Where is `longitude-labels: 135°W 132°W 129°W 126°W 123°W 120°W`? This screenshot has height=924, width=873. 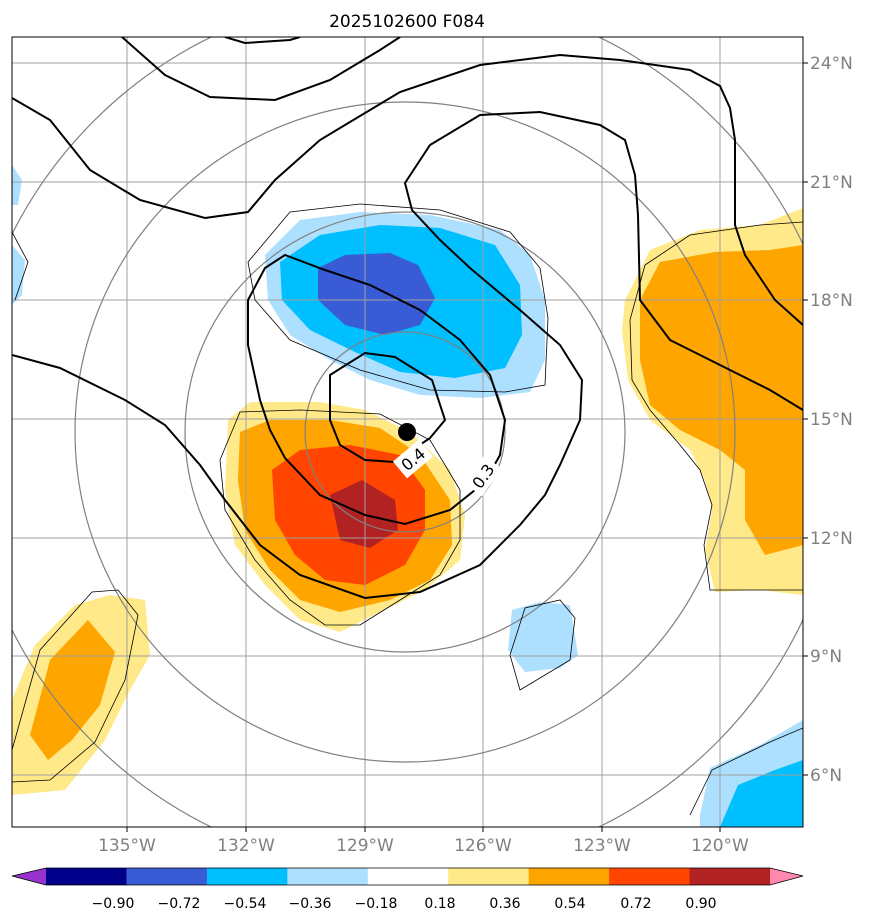
longitude-labels: 135°W 132°W 129°W 126°W 123°W 120°W is located at coordinates (423, 846).